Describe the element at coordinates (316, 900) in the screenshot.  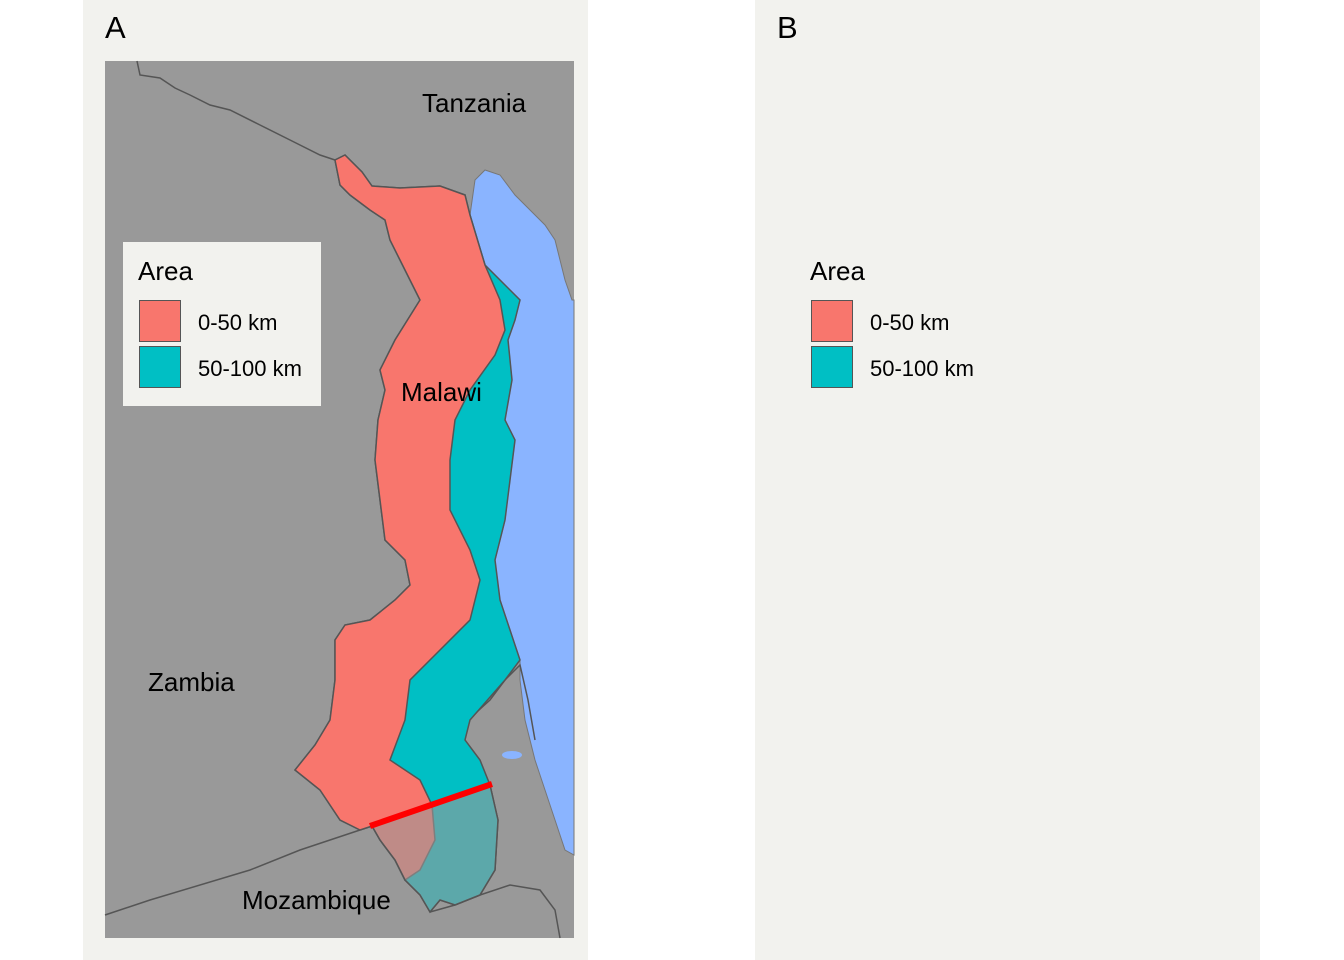
I see `country-label-mozambique: Mozambique` at that location.